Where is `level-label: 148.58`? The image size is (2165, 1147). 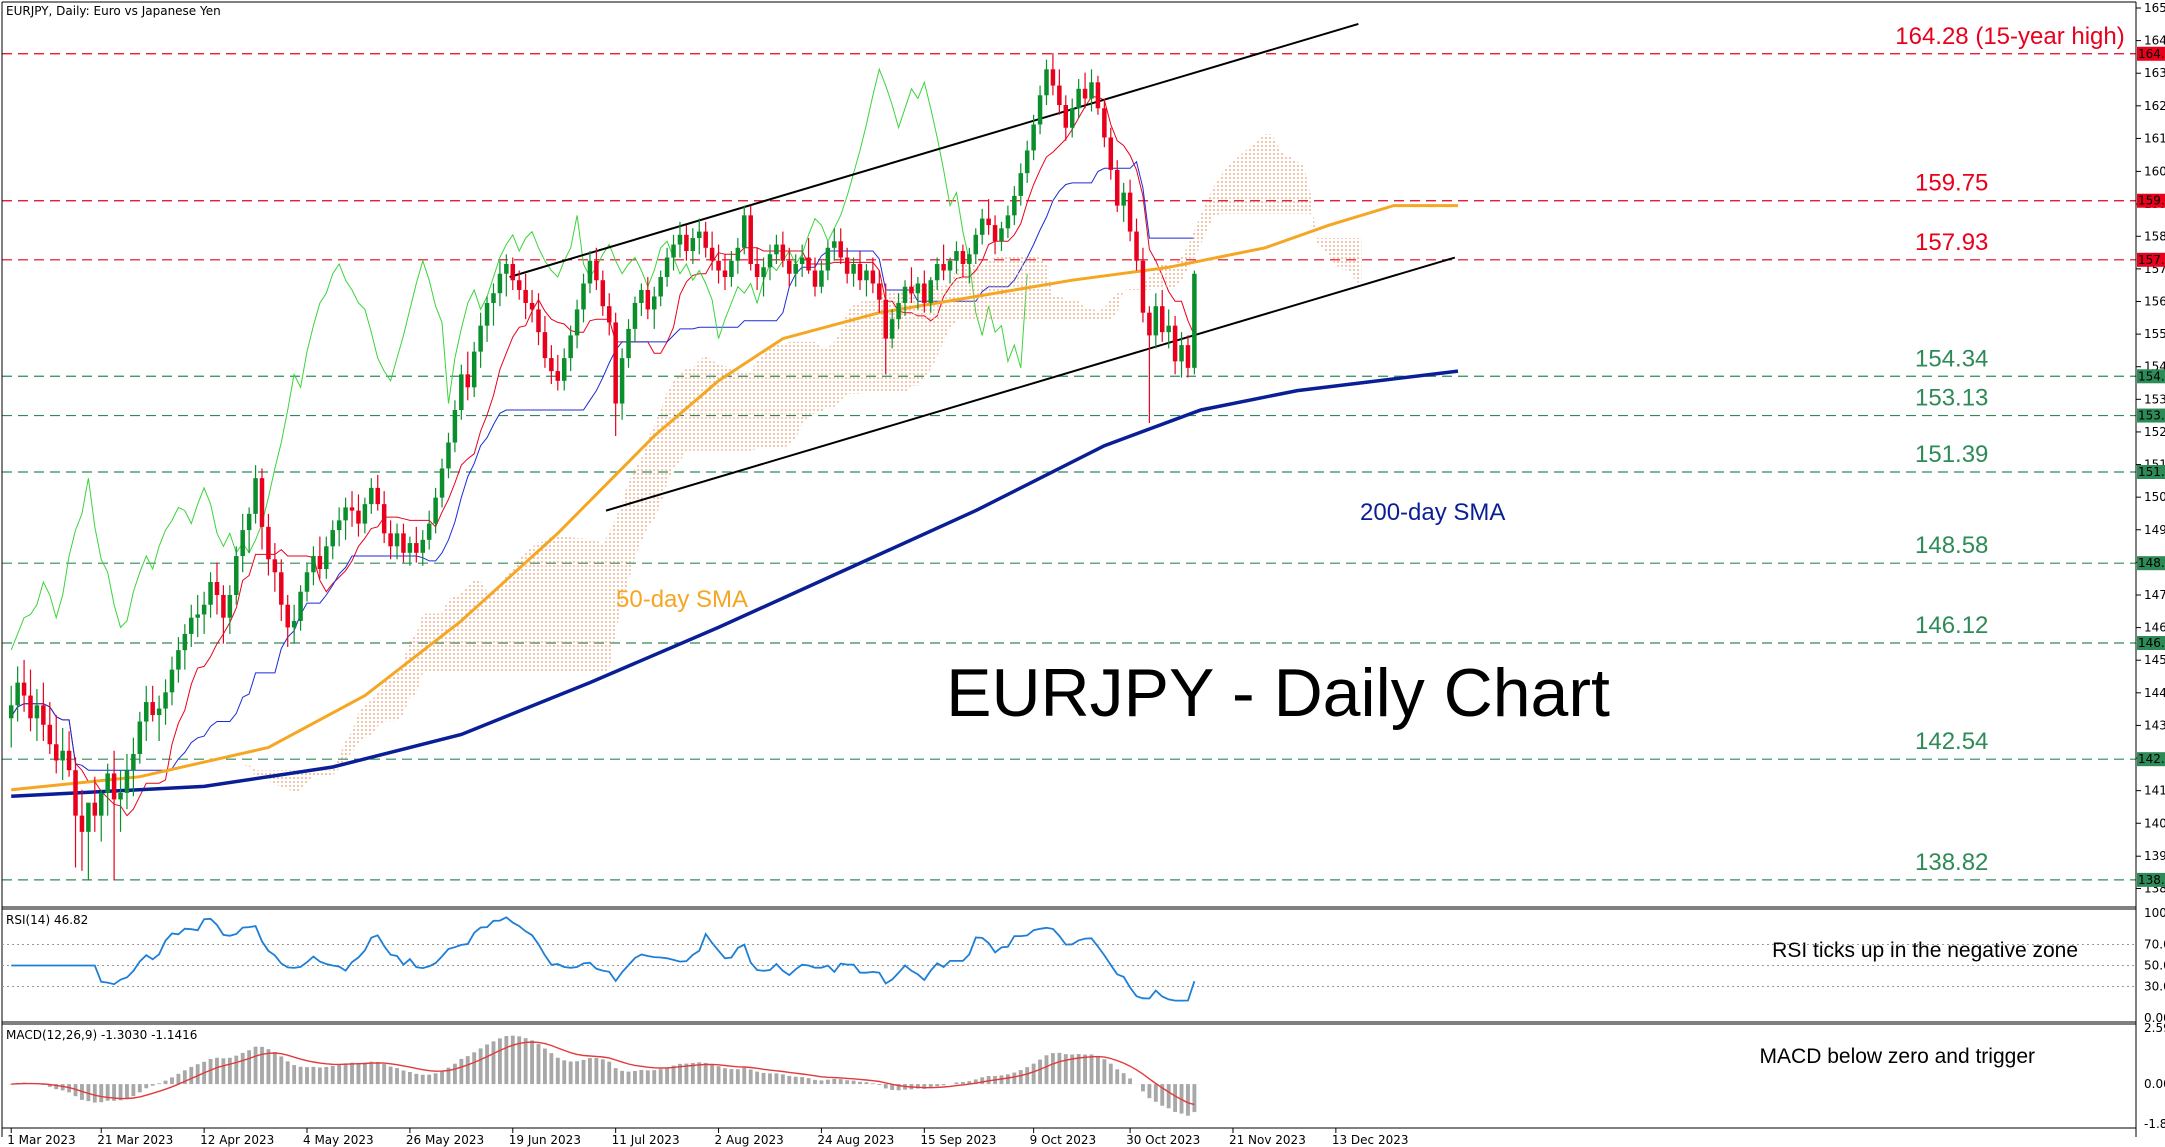
level-label: 148.58 is located at coordinates (1951, 545).